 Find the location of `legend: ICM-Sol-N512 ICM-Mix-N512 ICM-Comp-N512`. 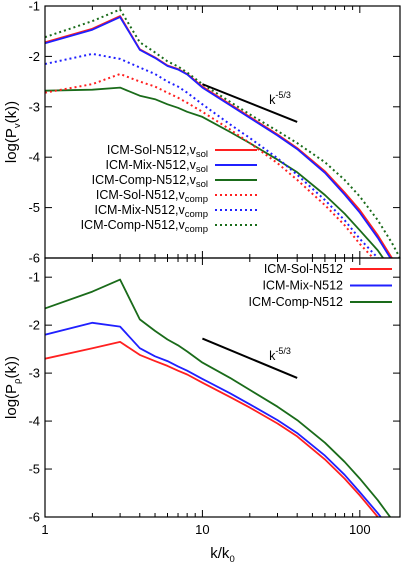

legend: ICM-Sol-N512 ICM-Mix-N512 ICM-Comp-N512 is located at coordinates (320, 285).